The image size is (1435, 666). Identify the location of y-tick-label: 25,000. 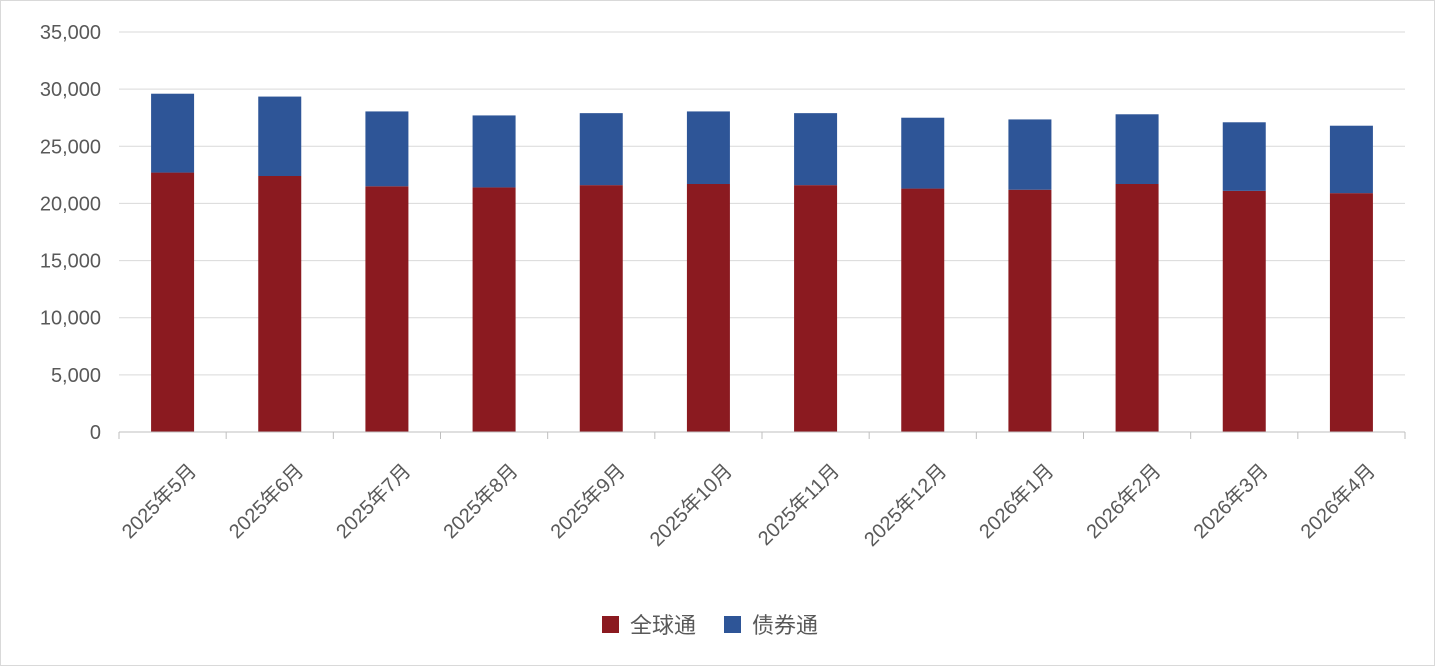
(70, 147).